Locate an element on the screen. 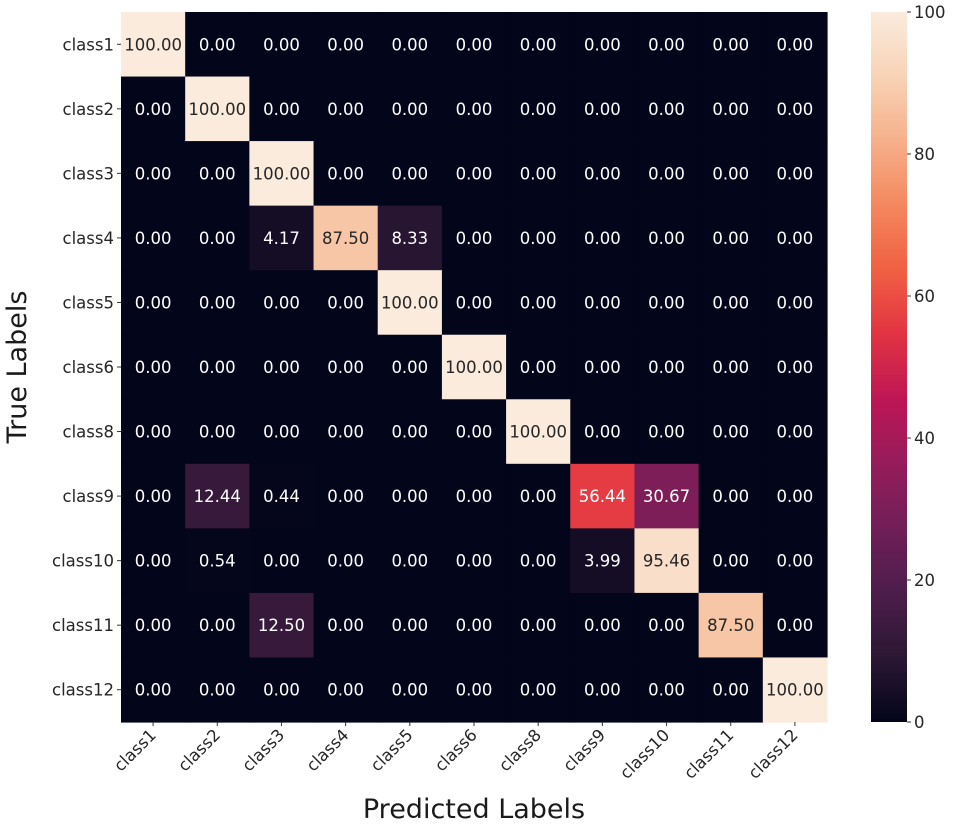 The image size is (957, 828). cell-value-label: 0.54 is located at coordinates (217, 561).